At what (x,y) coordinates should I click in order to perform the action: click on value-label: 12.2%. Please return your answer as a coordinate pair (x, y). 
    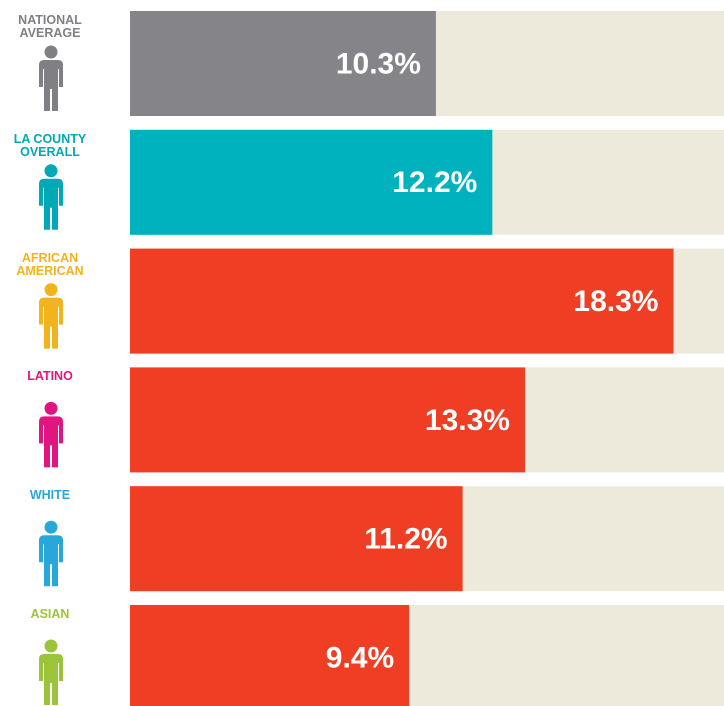
    Looking at the image, I should click on (434, 182).